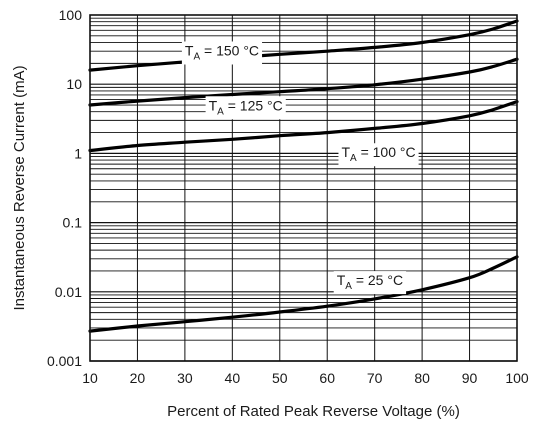 The width and height of the screenshot is (536, 424). Describe the element at coordinates (78, 153) in the screenshot. I see `y-tick-label: 1` at that location.